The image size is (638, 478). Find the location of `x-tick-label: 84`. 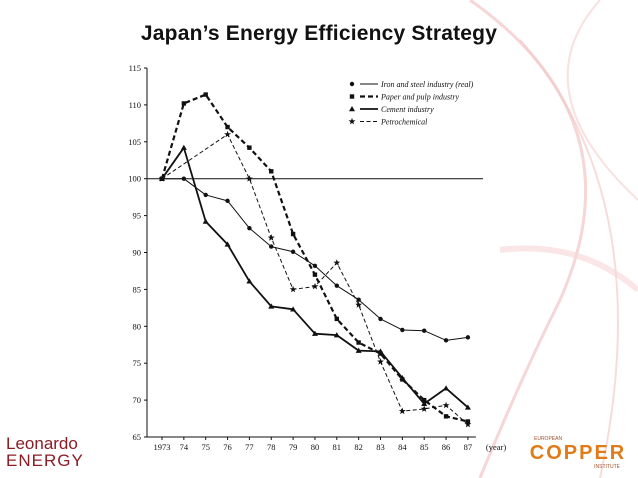

x-tick-label: 84 is located at coordinates (402, 447).